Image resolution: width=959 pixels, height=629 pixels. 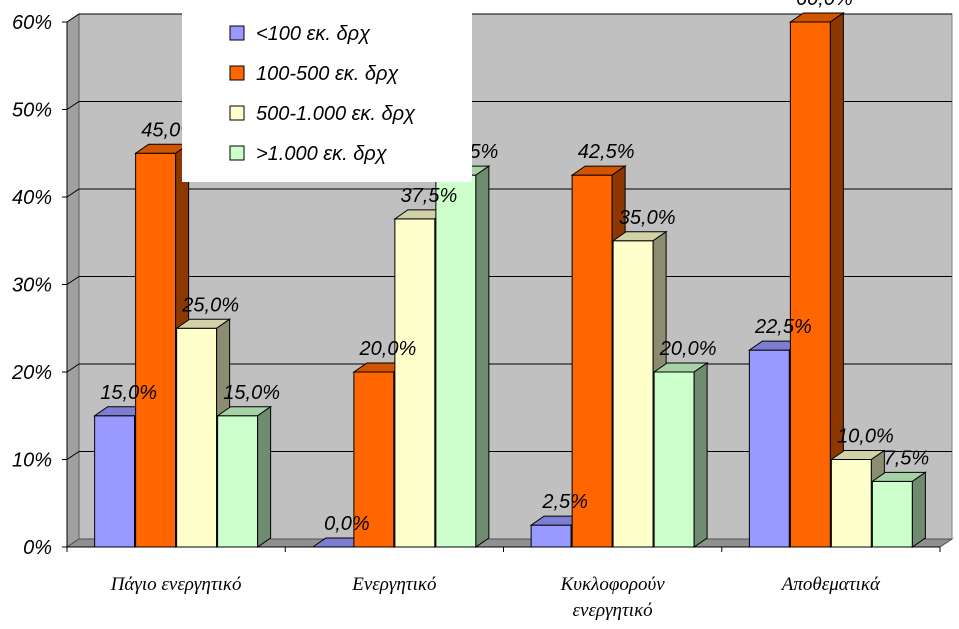 I want to click on y-tick-label: 60%, so click(x=32, y=23).